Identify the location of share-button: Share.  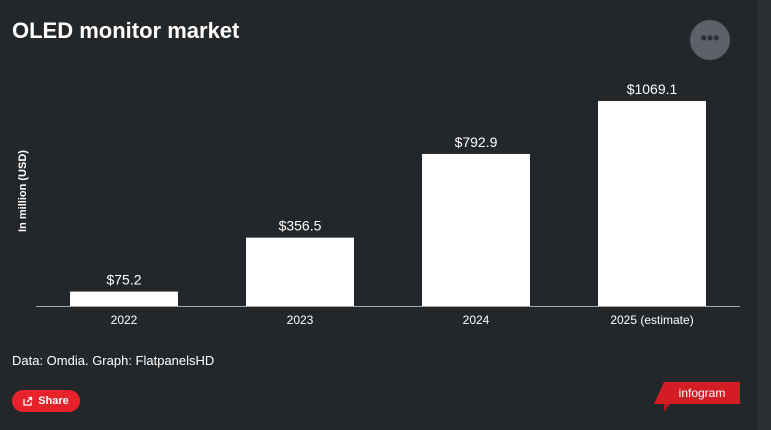
(46, 401).